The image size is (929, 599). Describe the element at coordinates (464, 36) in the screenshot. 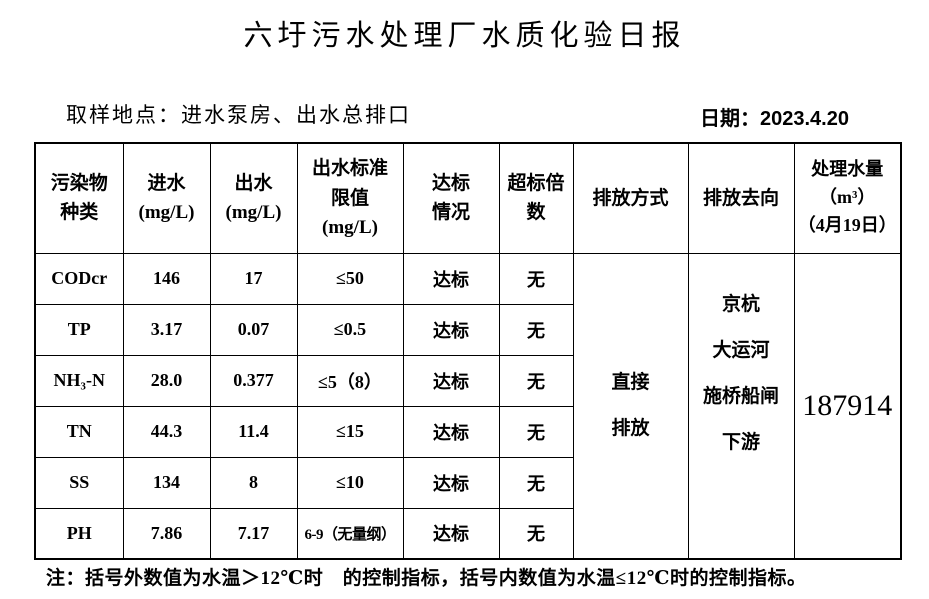

I see `report-title: 六圩污水处理厂水质化验日报` at that location.